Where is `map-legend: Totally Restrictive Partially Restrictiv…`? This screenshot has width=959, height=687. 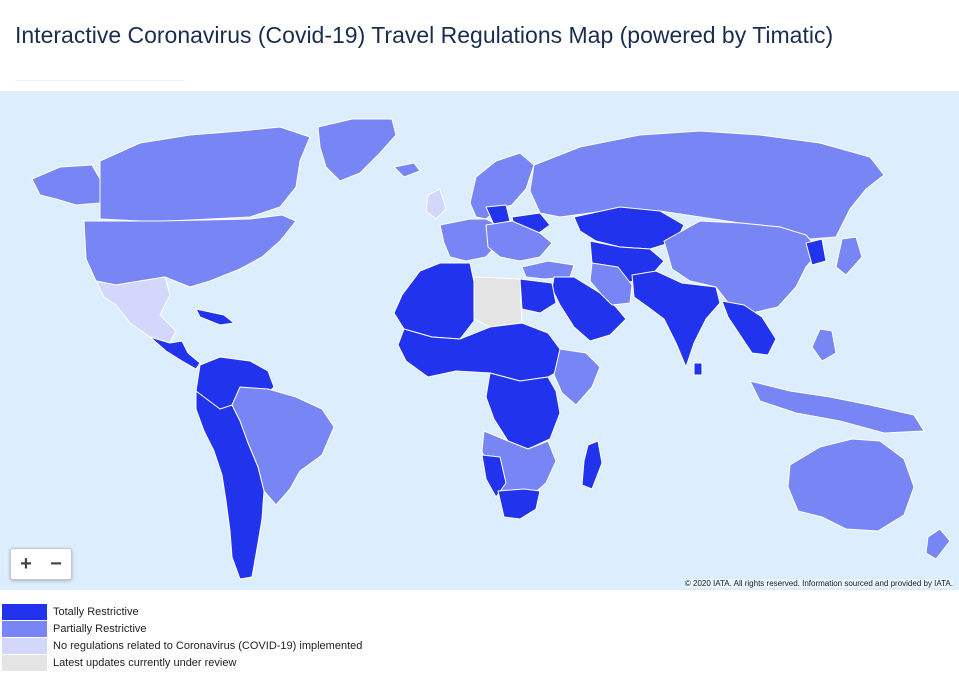 map-legend: Totally Restrictive Partially Restrictiv… is located at coordinates (182, 637).